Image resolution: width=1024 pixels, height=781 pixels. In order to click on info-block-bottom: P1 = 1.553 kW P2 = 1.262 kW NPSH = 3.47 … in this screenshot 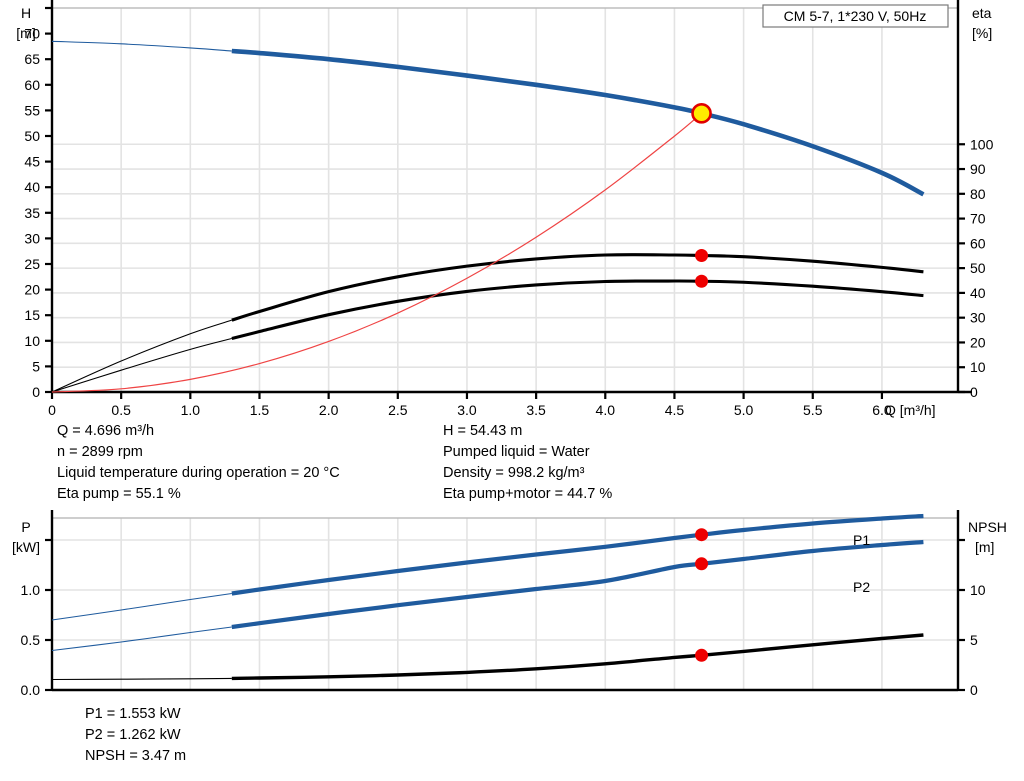, I will do `click(135, 735)`.